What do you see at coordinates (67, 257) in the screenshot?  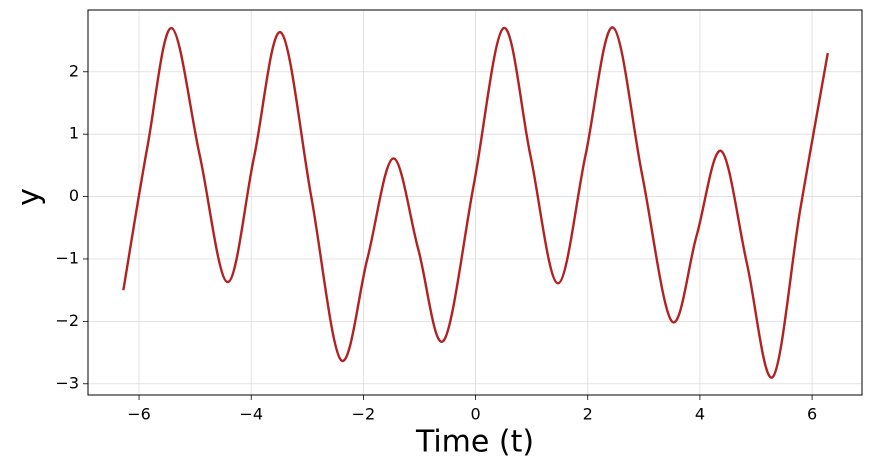 I see `y-tick-label: −1` at bounding box center [67, 257].